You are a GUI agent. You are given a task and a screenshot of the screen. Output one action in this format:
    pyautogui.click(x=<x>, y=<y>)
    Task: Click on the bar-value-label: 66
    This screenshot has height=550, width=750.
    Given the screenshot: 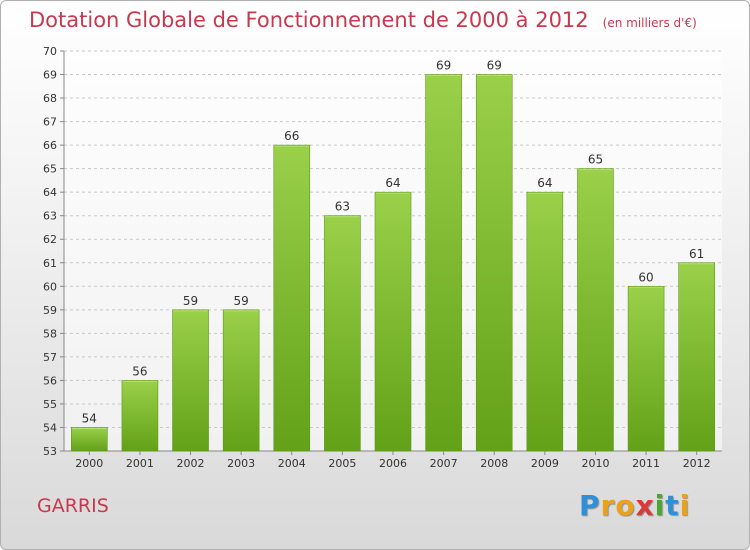 What is the action you would take?
    pyautogui.click(x=291, y=136)
    